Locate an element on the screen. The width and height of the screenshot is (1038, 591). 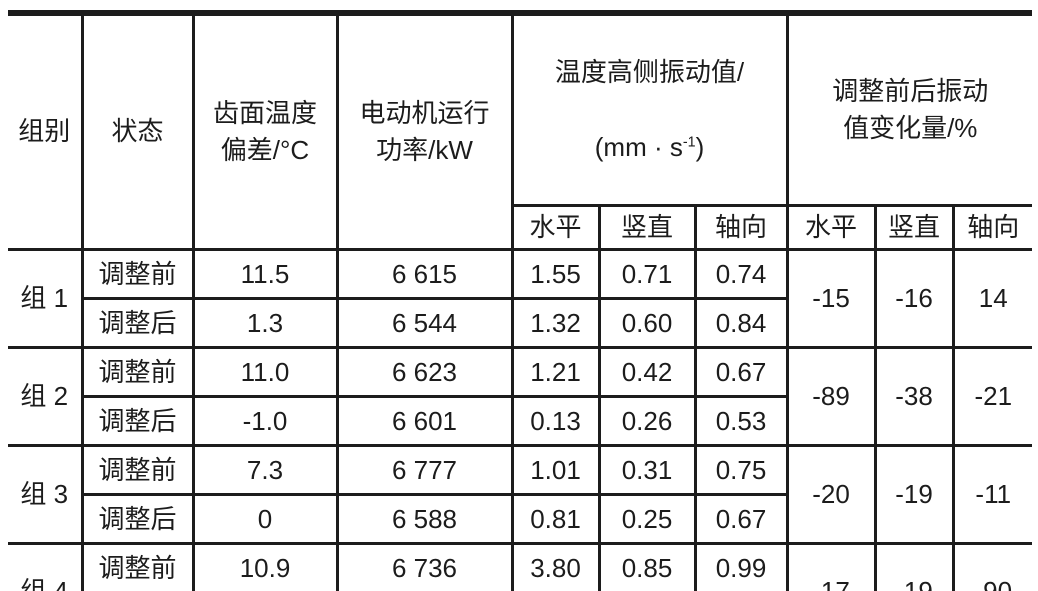
temp-cell: 1.3 is located at coordinates (265, 323).